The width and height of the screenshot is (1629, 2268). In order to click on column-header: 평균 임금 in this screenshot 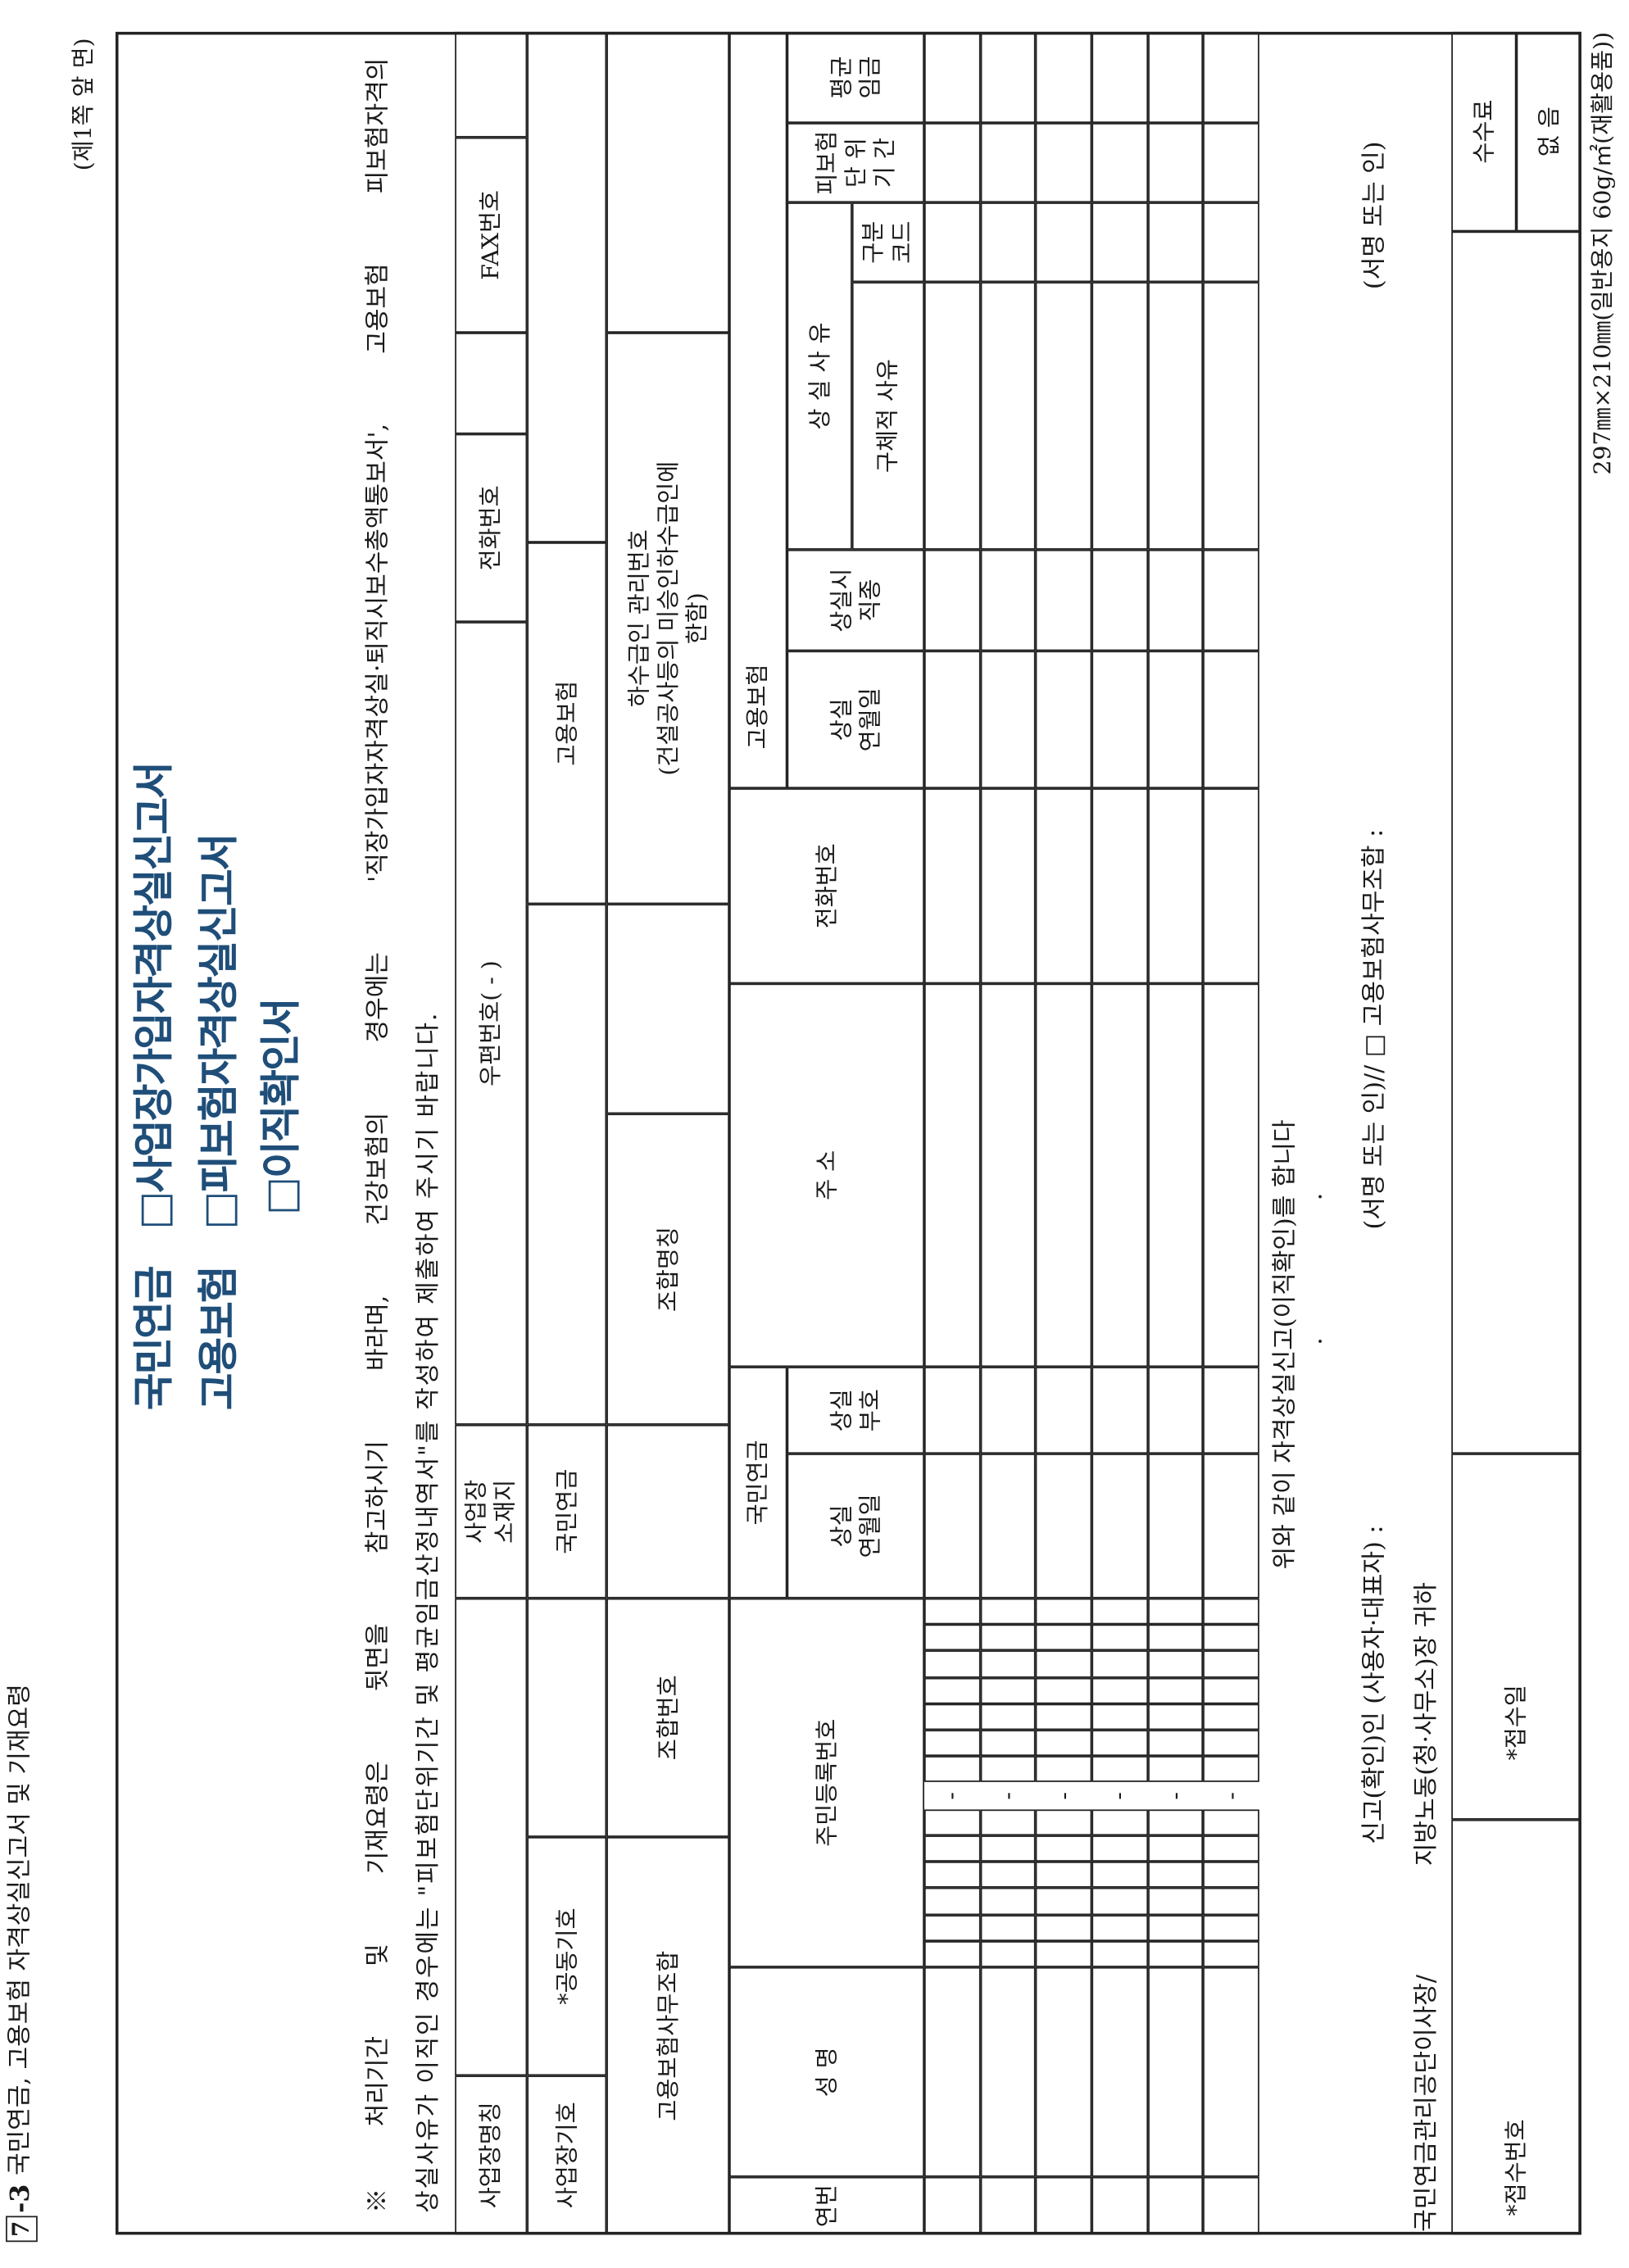, I will do `click(855, 77)`.